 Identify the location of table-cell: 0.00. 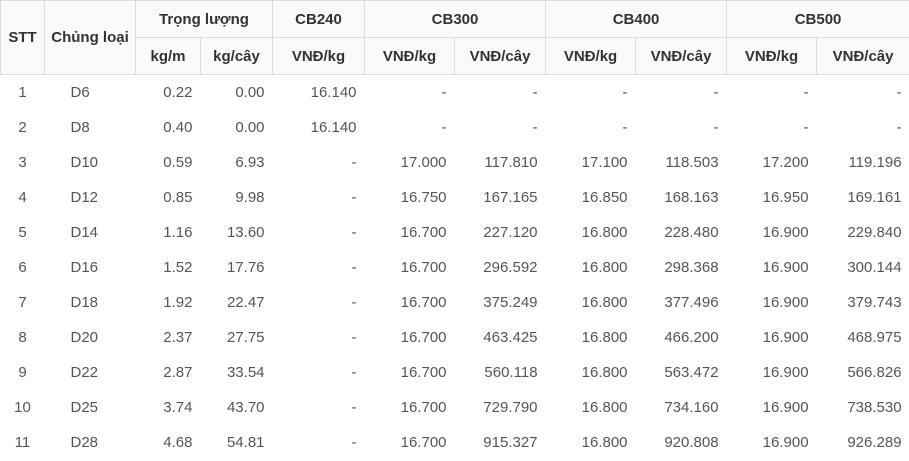
(236, 127).